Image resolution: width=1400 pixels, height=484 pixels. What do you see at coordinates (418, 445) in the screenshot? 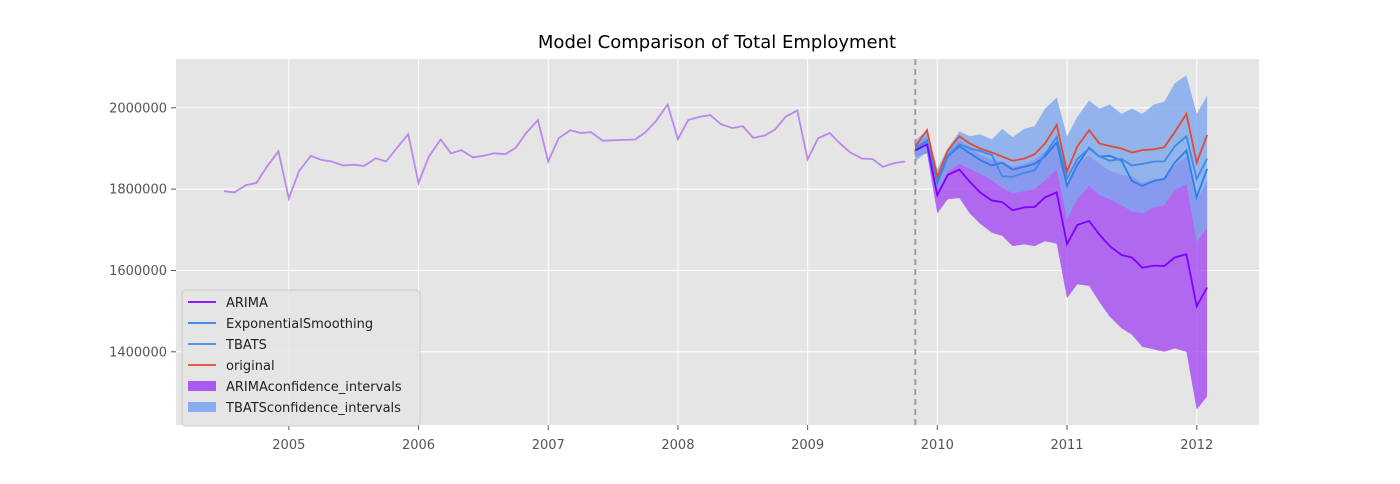
I see `x-tick-label: 2006` at bounding box center [418, 445].